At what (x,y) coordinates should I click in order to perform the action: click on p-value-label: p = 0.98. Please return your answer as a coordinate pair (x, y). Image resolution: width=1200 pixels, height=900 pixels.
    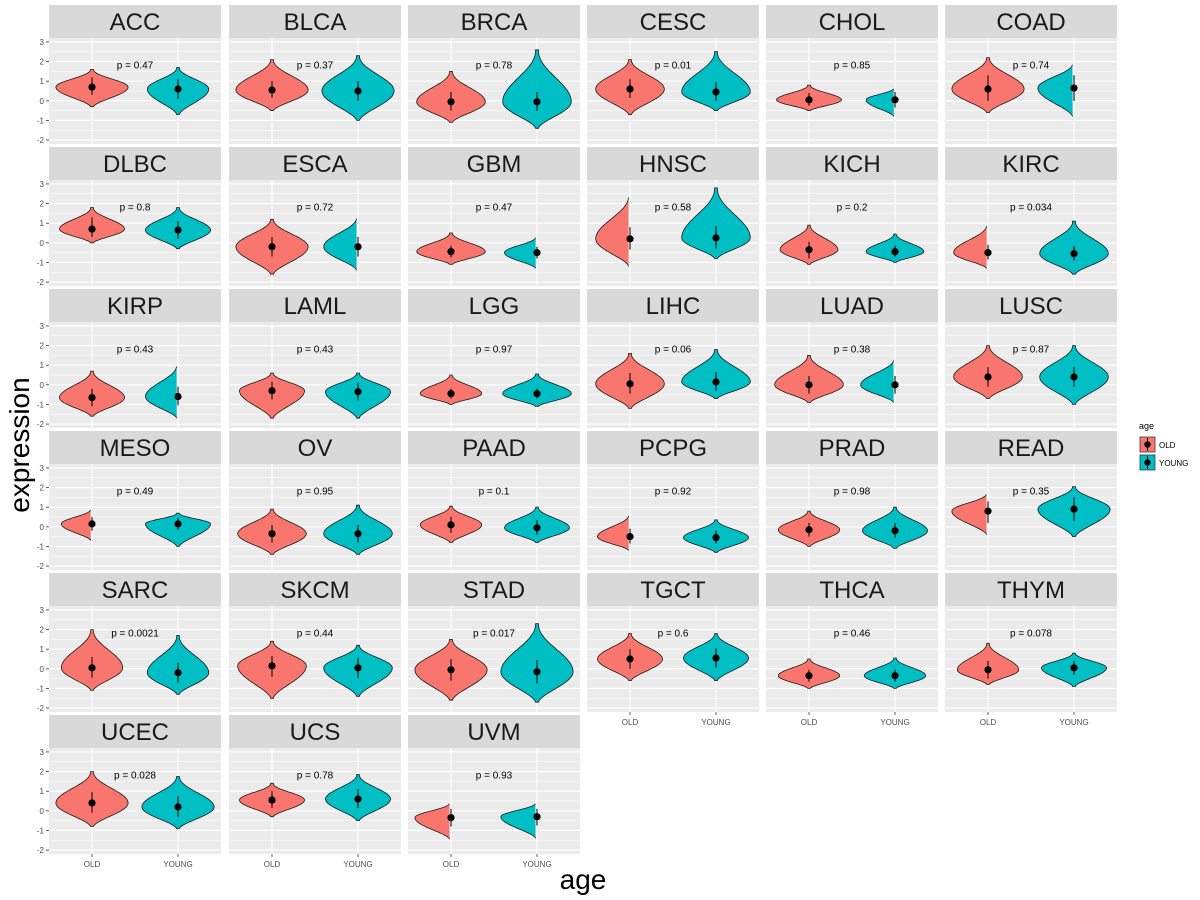
    Looking at the image, I should click on (852, 491).